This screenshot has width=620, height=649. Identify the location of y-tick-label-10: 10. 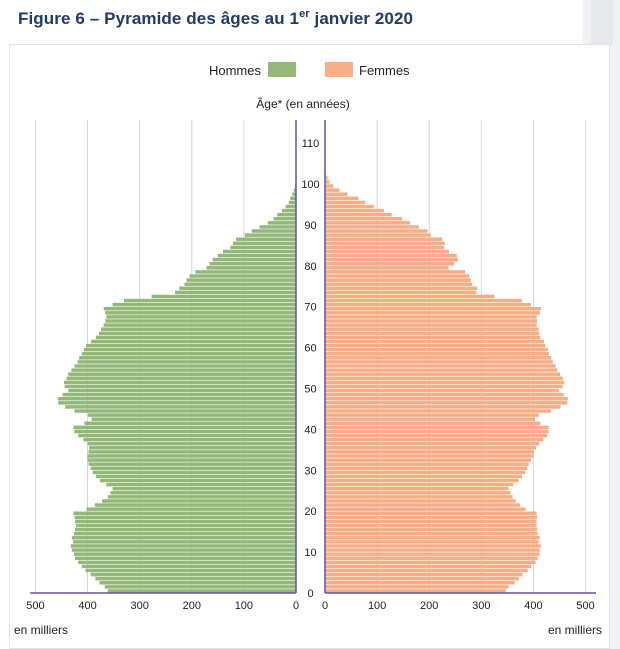
(310, 553).